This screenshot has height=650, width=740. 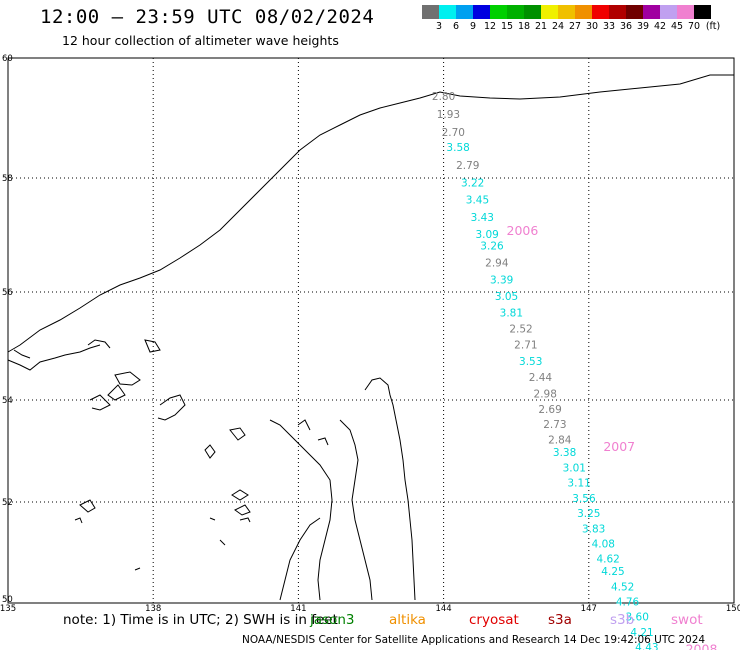 What do you see at coordinates (592, 26) in the screenshot?
I see `legend-label: 30` at bounding box center [592, 26].